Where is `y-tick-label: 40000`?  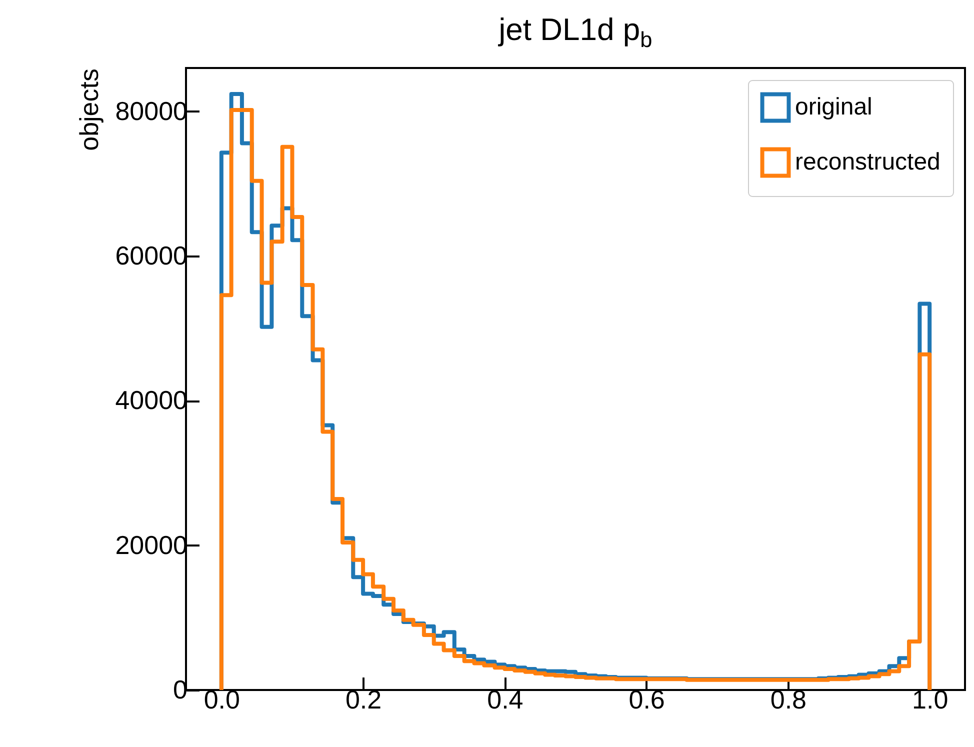 y-tick-label: 40000 is located at coordinates (151, 400).